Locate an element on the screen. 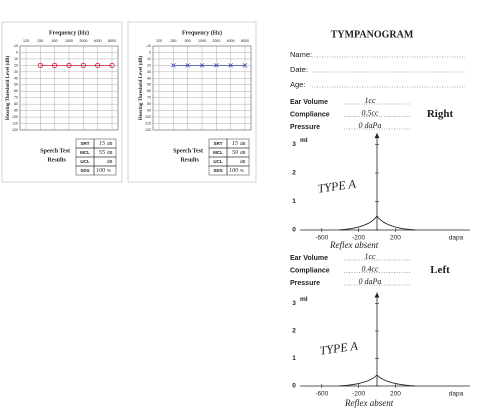 Image resolution: width=499 pixels, height=420 pixels. y-tick-label: 3 is located at coordinates (294, 144).